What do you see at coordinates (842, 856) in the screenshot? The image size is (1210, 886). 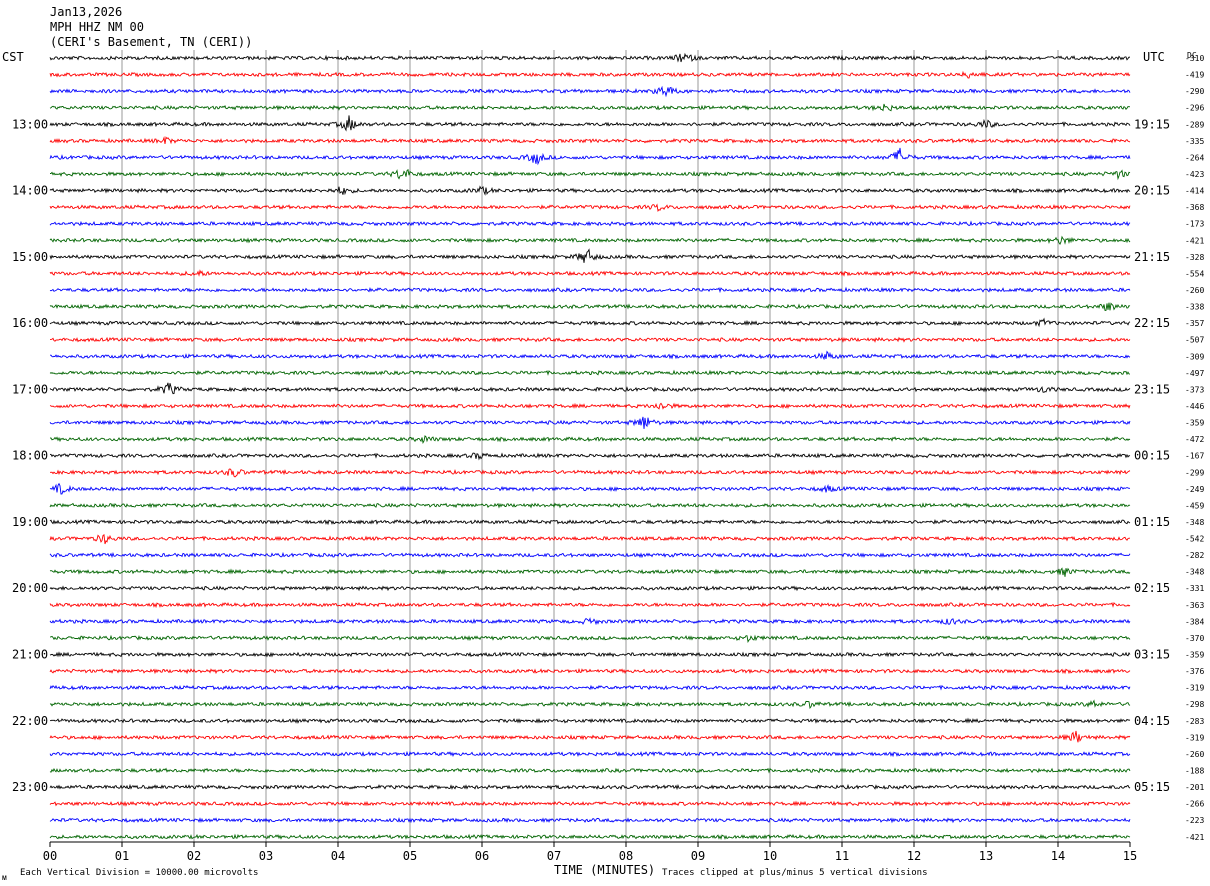 I see `x-tick-label: 11` at bounding box center [842, 856].